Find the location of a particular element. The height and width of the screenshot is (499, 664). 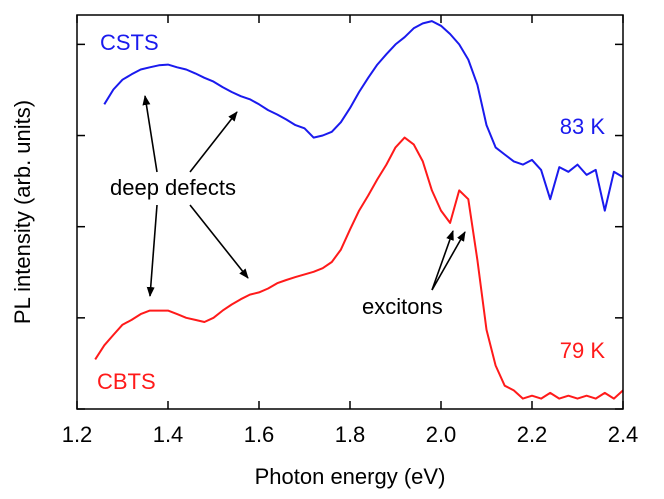

temperature-label: 83 K is located at coordinates (583, 126).